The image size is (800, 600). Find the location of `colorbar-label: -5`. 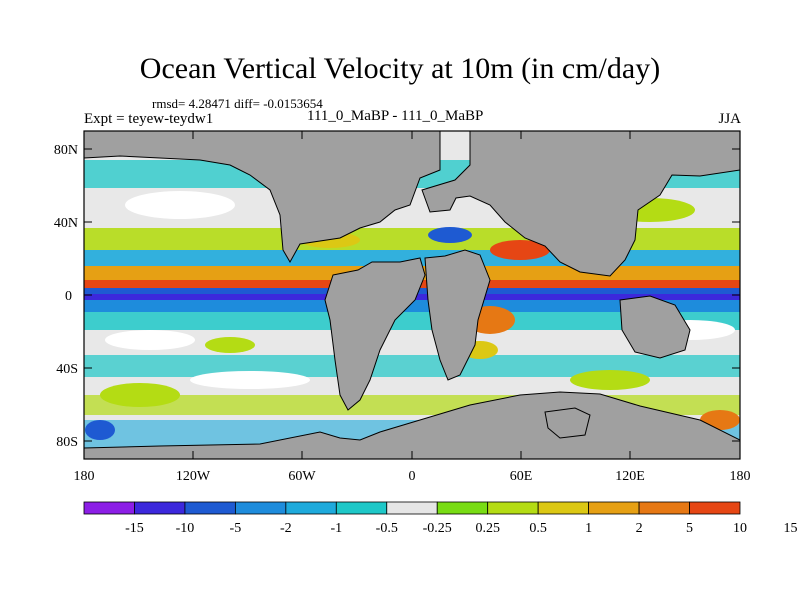

colorbar-label: -5 is located at coordinates (236, 528).